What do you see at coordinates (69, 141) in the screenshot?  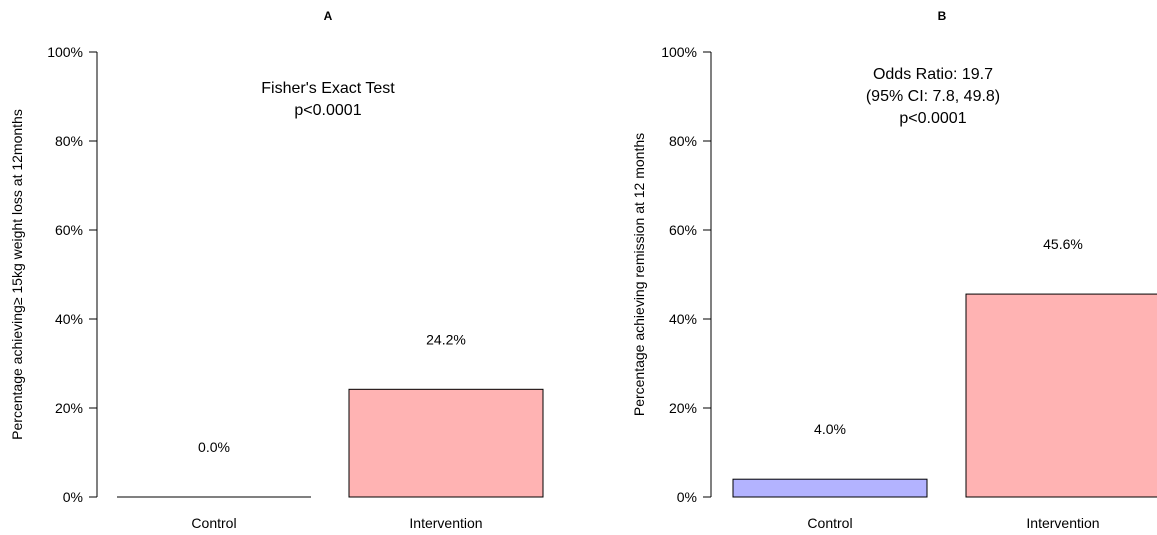 I see `panel-a-y-tick-label: 80%` at bounding box center [69, 141].